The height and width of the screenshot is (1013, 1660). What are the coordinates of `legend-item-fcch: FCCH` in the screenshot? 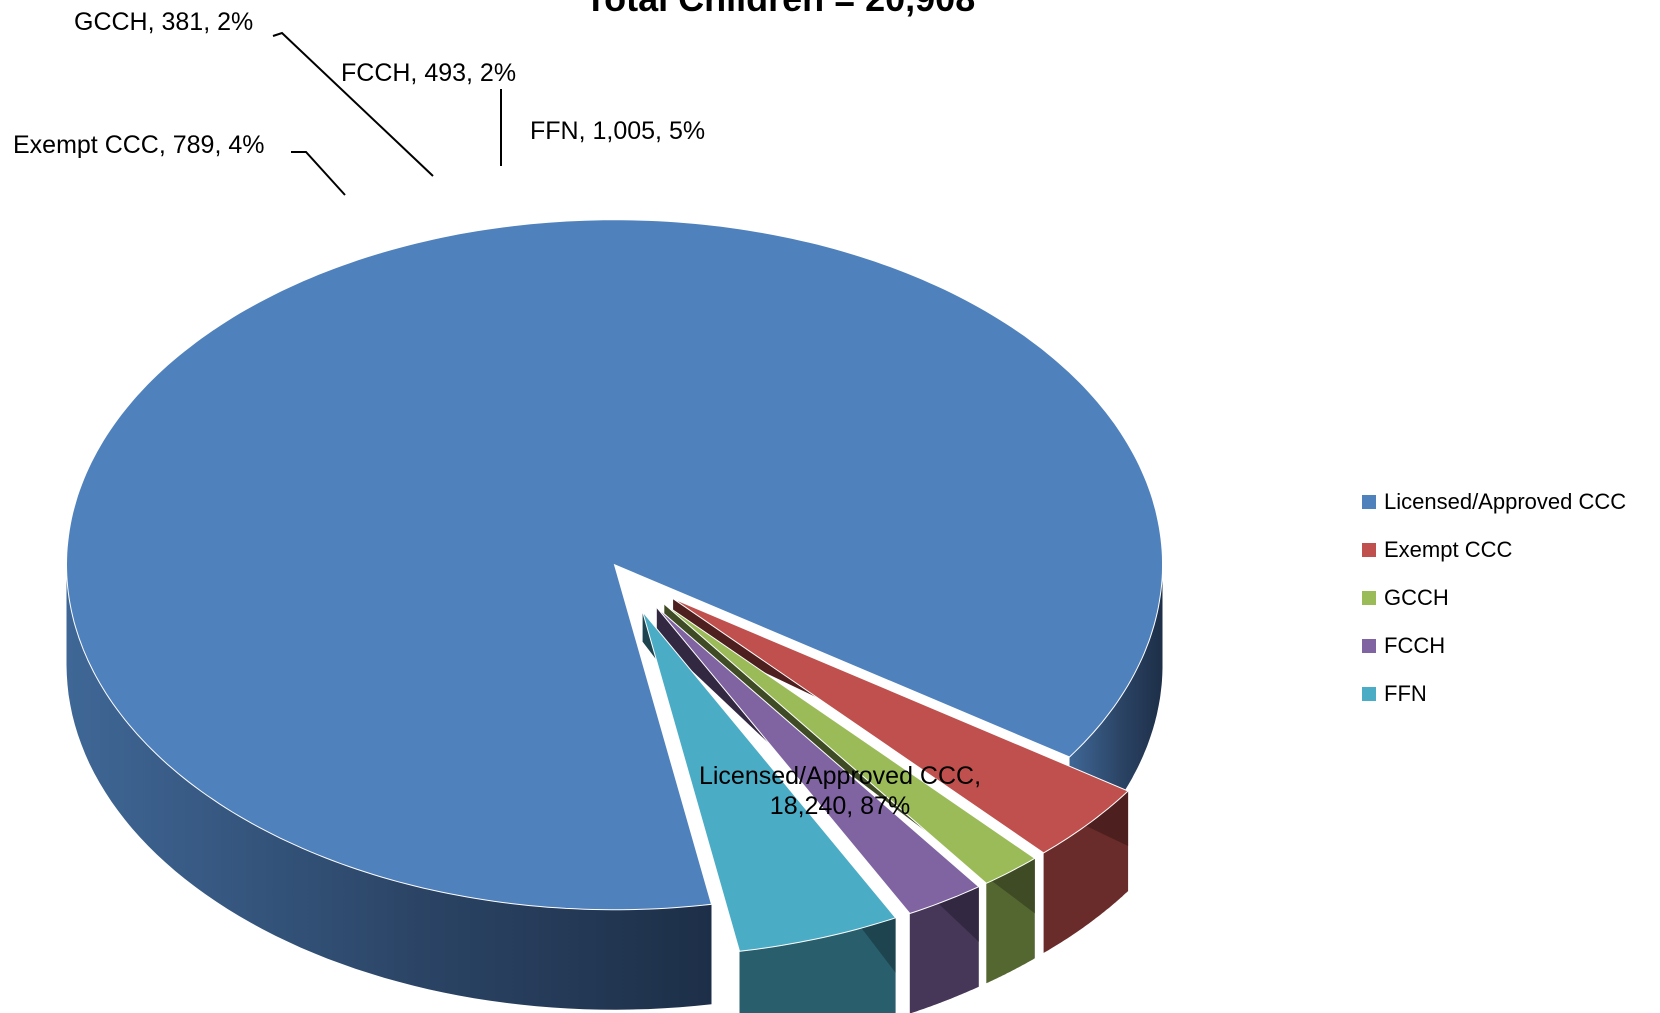 It's located at (1507, 646).